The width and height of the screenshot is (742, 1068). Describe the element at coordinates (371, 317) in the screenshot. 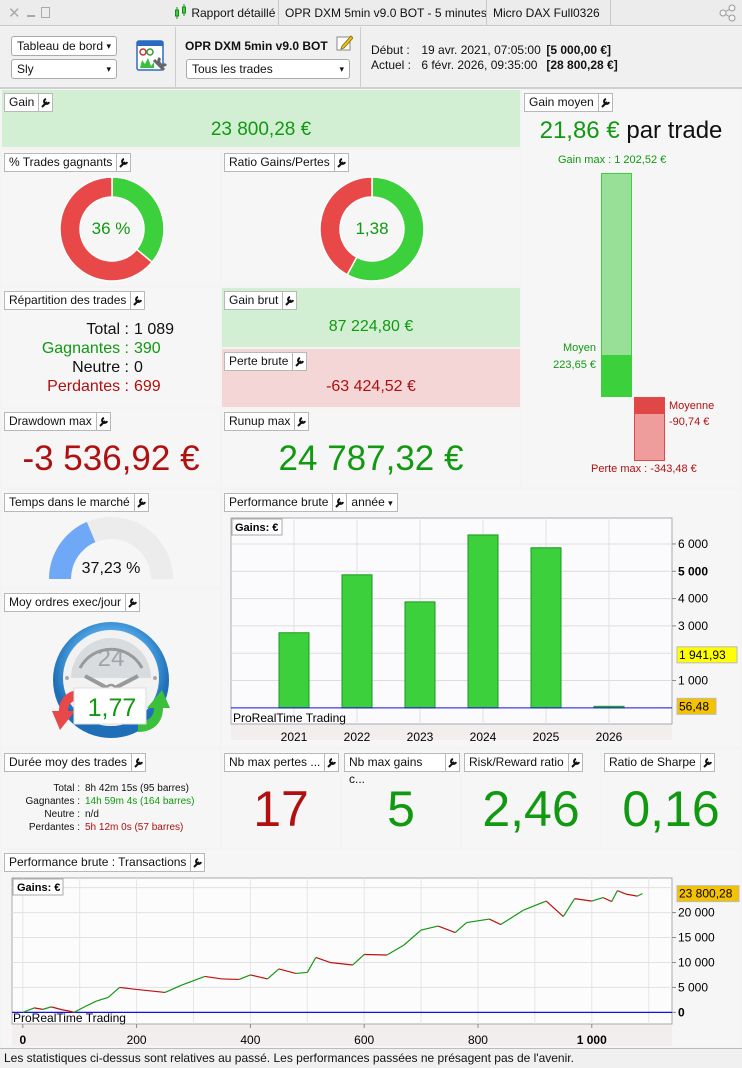

I see `gain-brut-panel: Gain brut 87 224,80 €` at that location.